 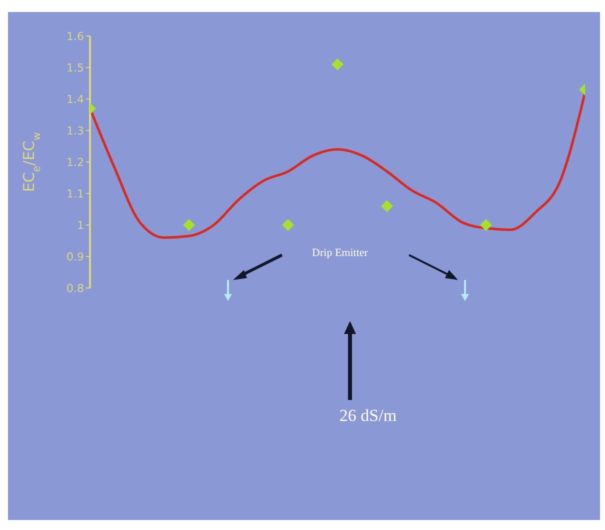 I want to click on y-tick-label: 1.6, so click(x=75, y=36).